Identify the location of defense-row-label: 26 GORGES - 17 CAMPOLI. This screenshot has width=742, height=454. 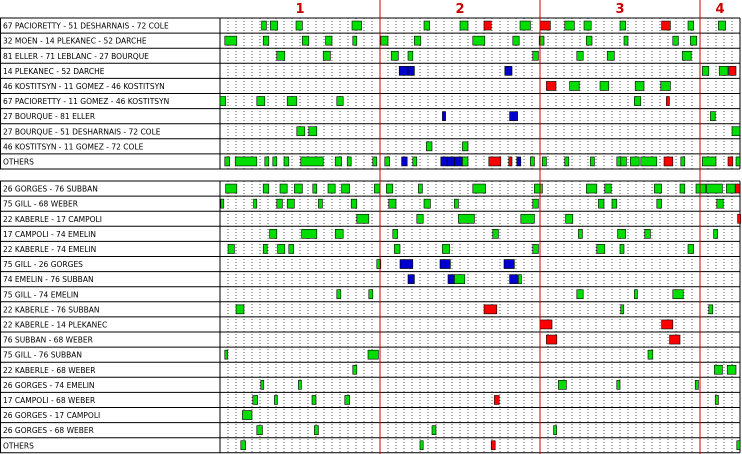
(51, 415).